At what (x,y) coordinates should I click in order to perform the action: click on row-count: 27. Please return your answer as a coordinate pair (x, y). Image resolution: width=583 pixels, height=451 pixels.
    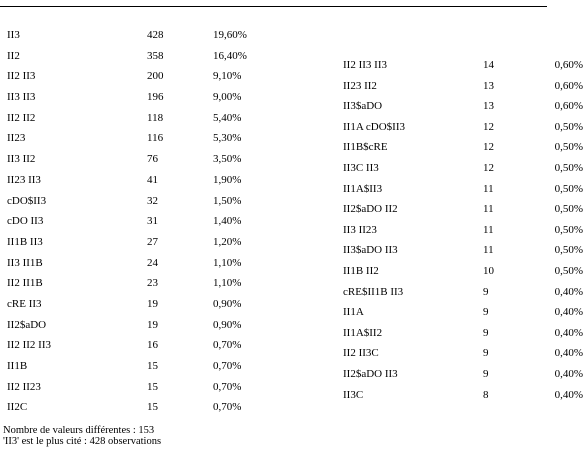
    Looking at the image, I should click on (152, 241).